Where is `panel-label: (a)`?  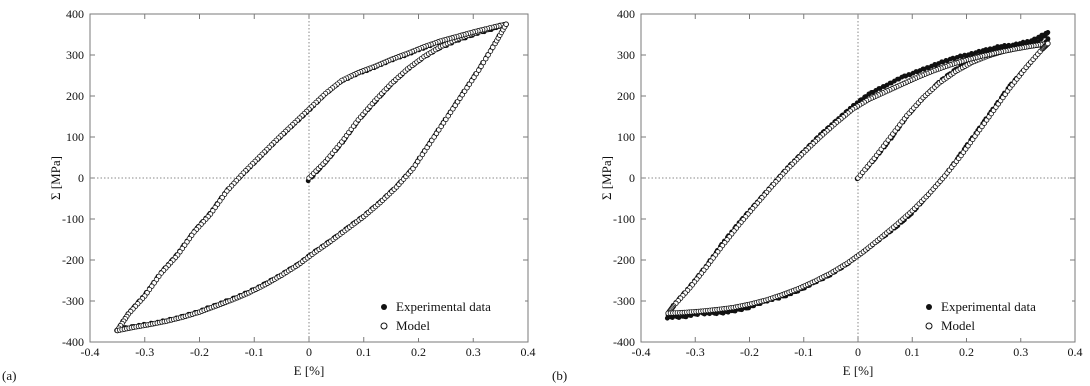 panel-label: (a) is located at coordinates (9, 375).